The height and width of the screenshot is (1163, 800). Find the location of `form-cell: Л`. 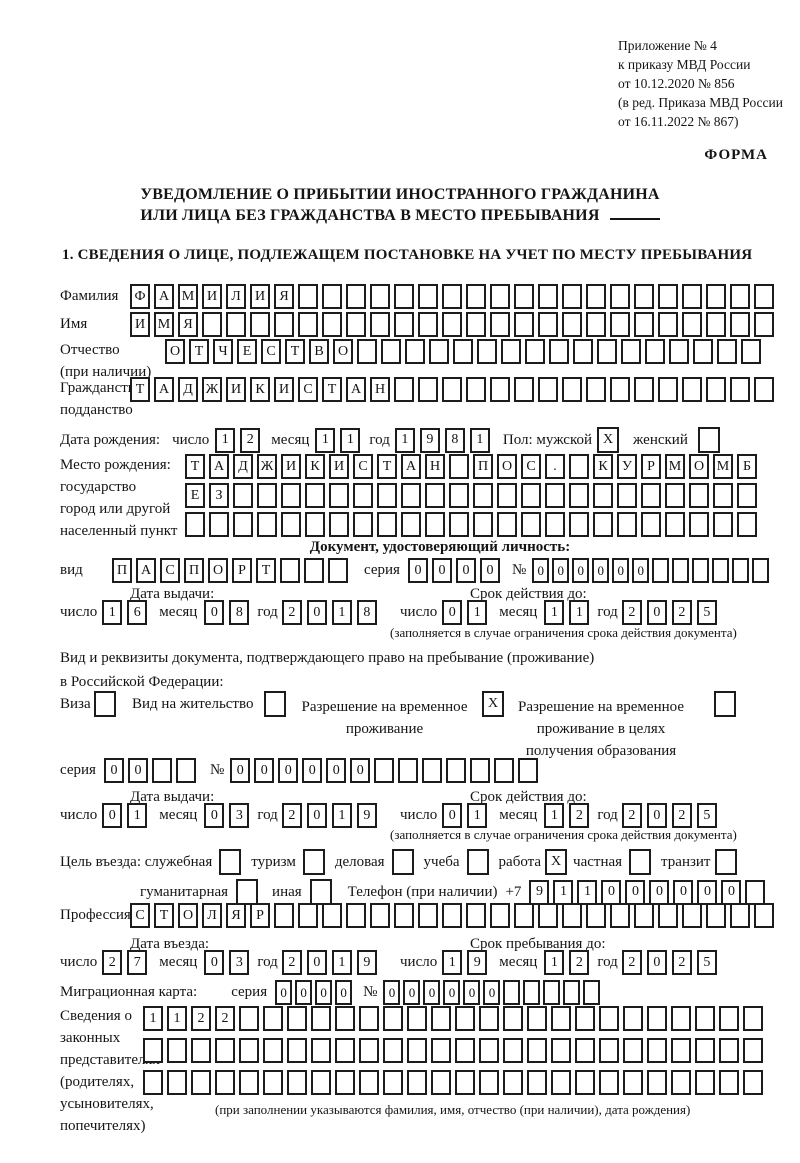

form-cell: Л is located at coordinates (212, 915).